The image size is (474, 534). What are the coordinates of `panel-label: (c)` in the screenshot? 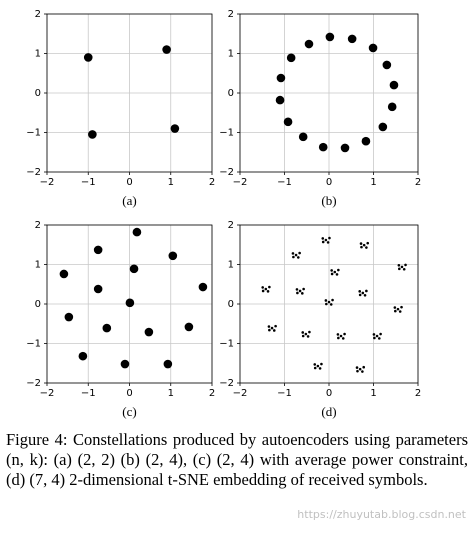 It's located at (129, 411).